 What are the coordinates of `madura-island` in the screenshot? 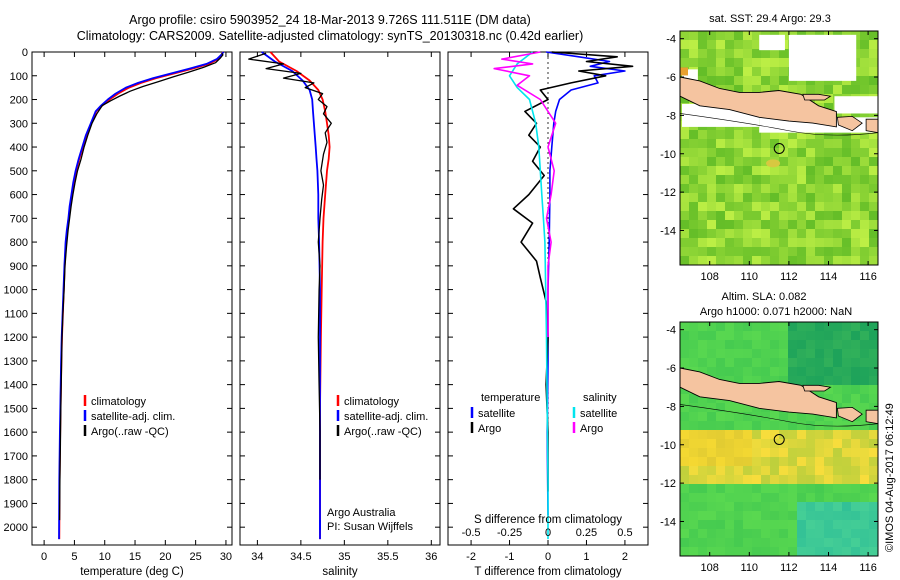 It's located at (817, 97).